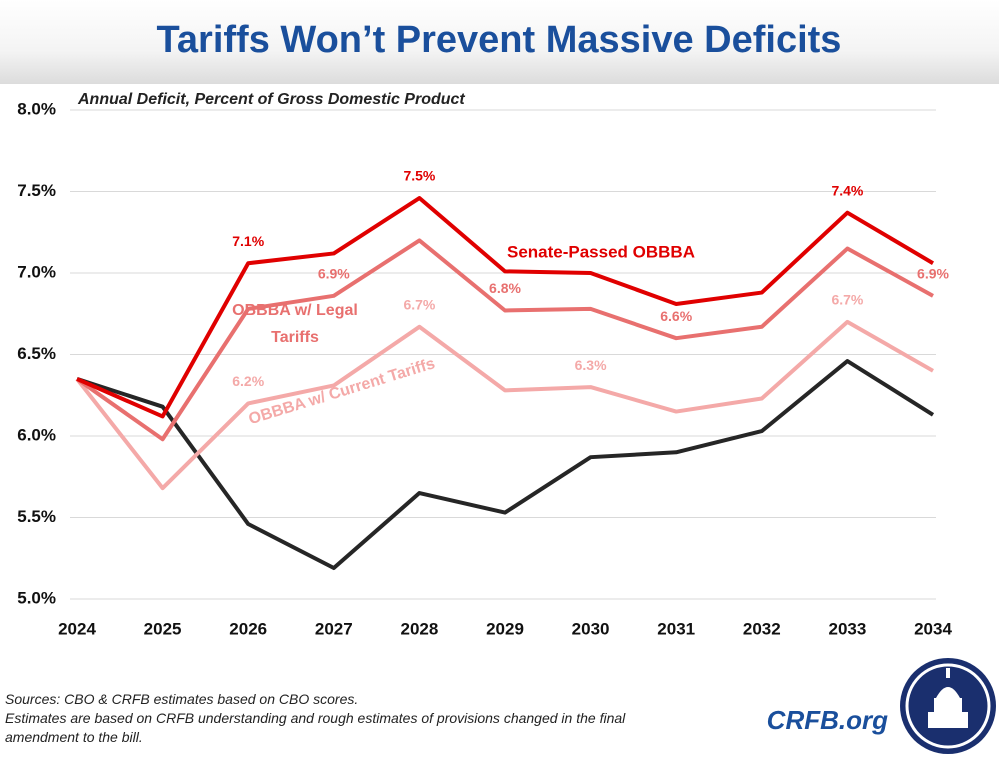 The height and width of the screenshot is (757, 999). Describe the element at coordinates (505, 628) in the screenshot. I see `x-tick-label: 2029` at that location.